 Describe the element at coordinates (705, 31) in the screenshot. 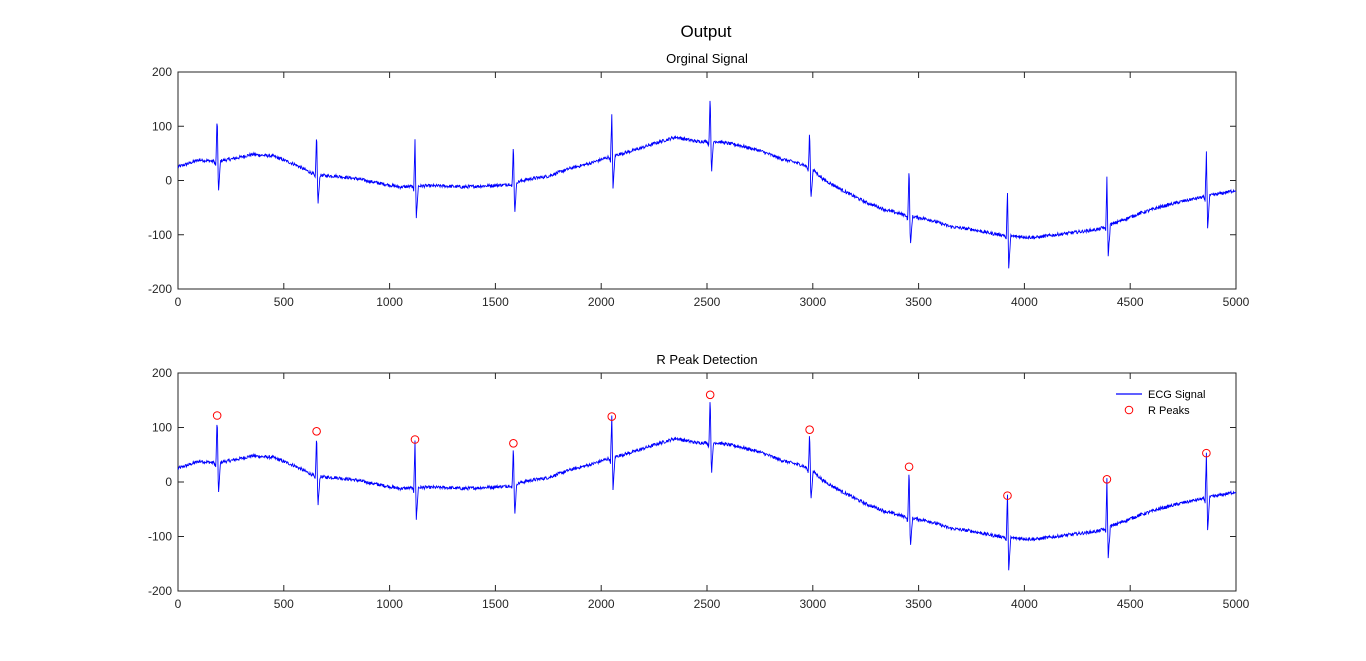

I see `figure-title: Output` at that location.